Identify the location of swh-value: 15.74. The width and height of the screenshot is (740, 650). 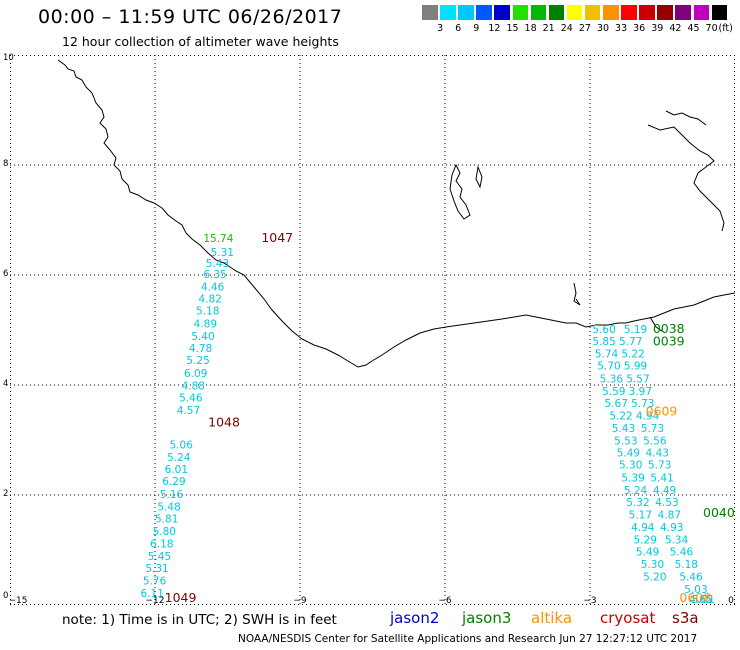
(218, 239).